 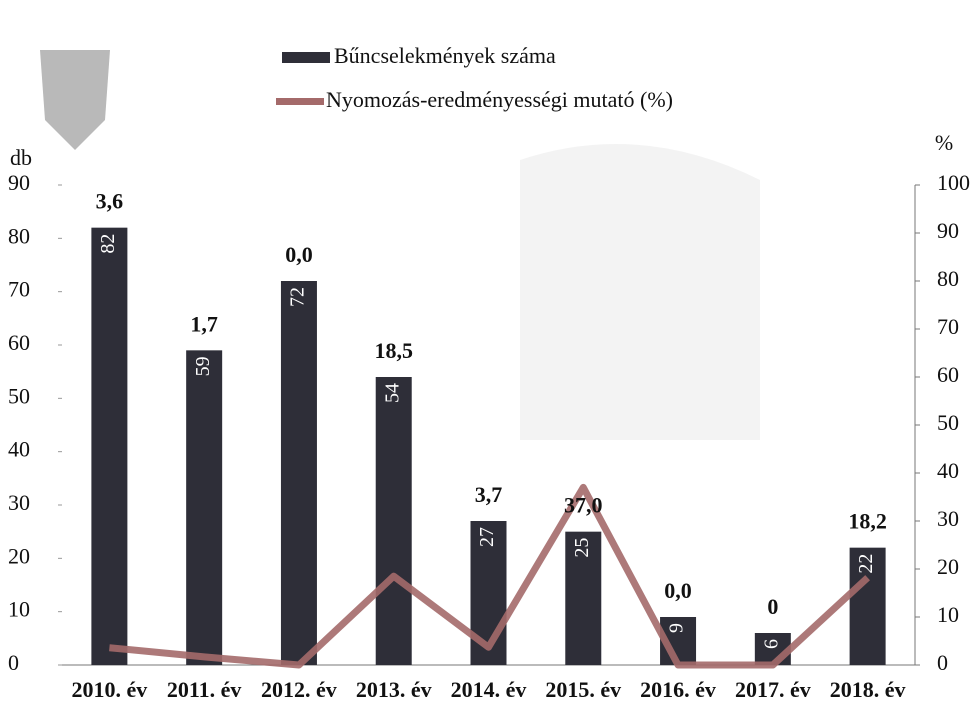 I want to click on y-tick-label: 50, so click(x=19, y=395).